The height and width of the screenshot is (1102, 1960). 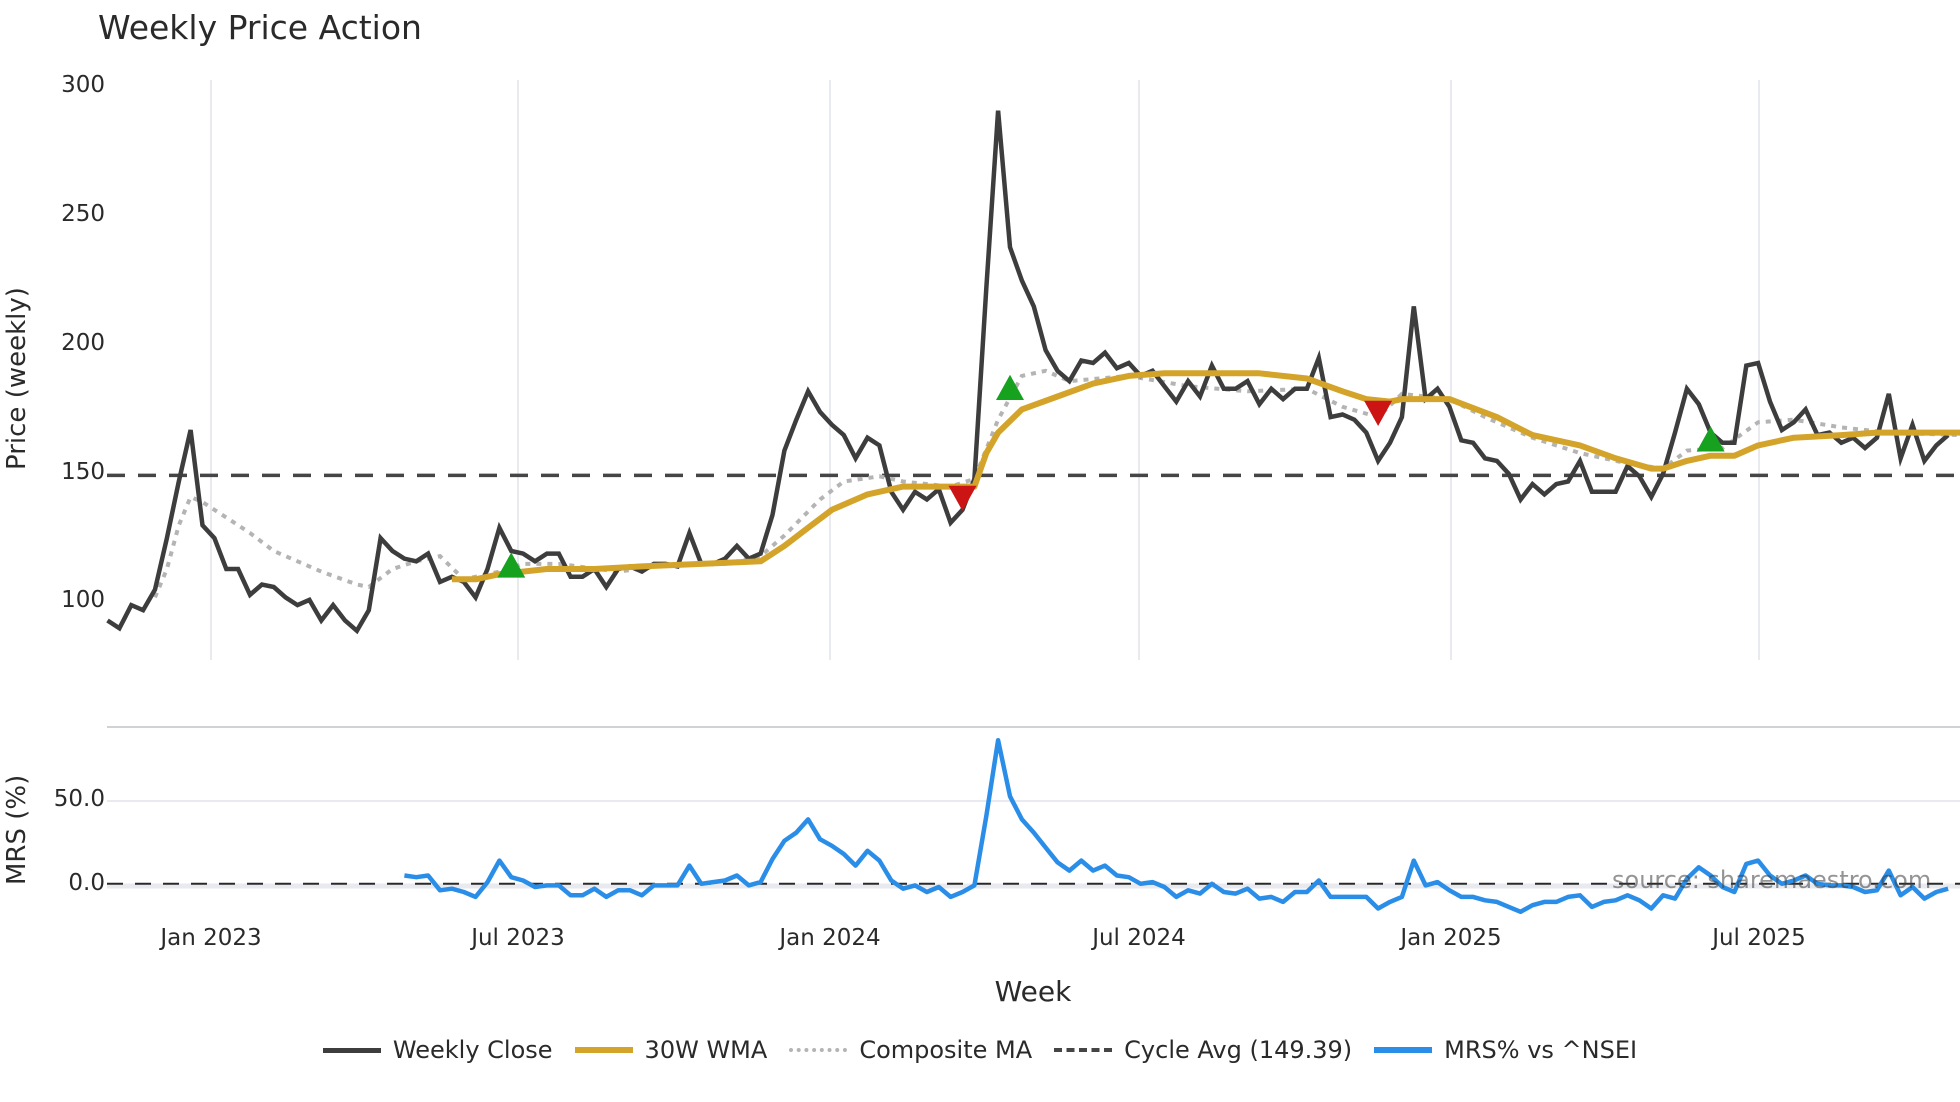 What do you see at coordinates (1238, 1050) in the screenshot?
I see `legend-label: Cycle Avg (149.39)` at bounding box center [1238, 1050].